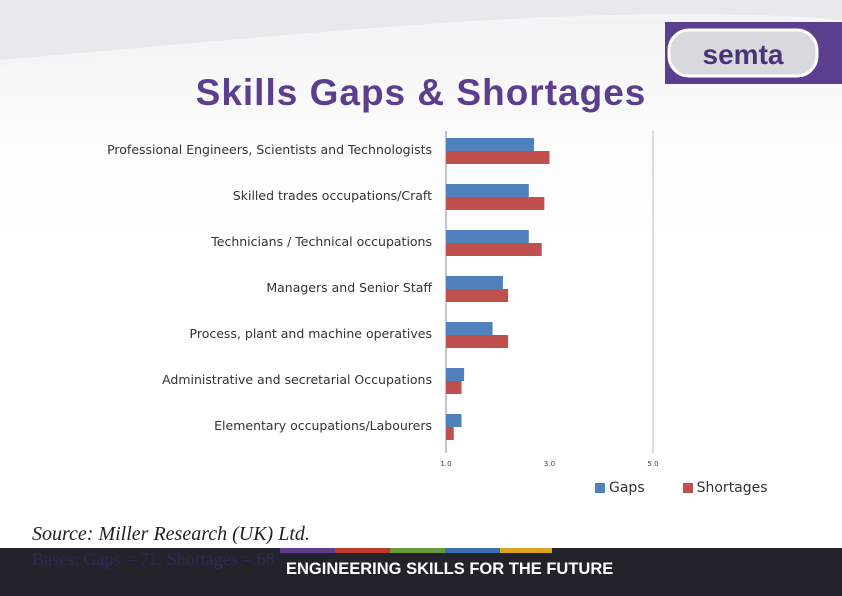 This screenshot has height=596, width=842. Describe the element at coordinates (445, 464) in the screenshot. I see `x-tick-label: 1.0` at that location.